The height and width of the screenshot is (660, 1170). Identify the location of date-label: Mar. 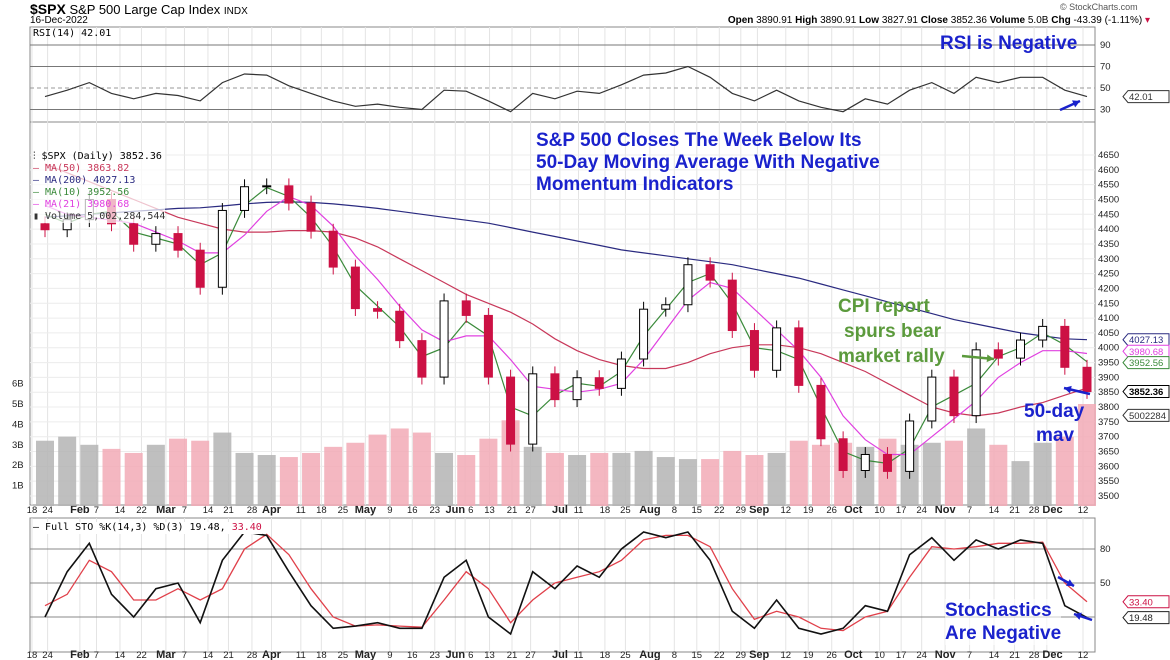
(166, 654).